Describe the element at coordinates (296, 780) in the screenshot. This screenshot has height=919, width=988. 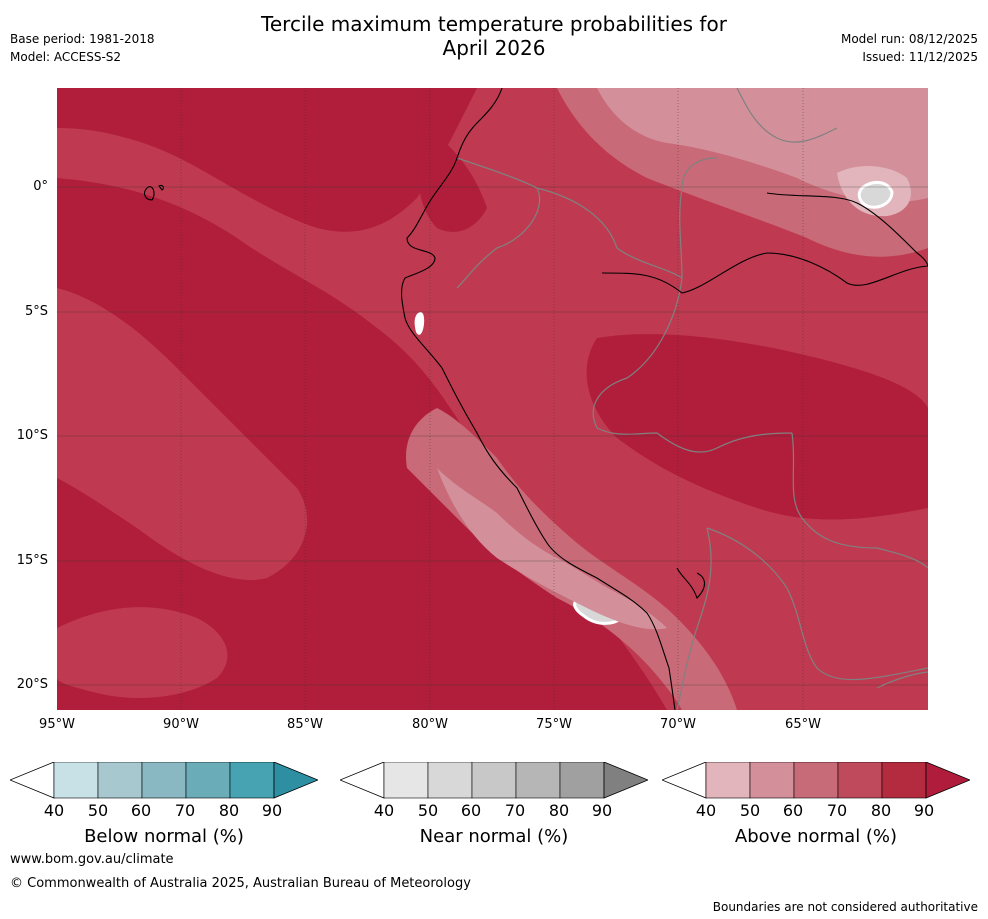
I see `below-colorbar-max-extend` at that location.